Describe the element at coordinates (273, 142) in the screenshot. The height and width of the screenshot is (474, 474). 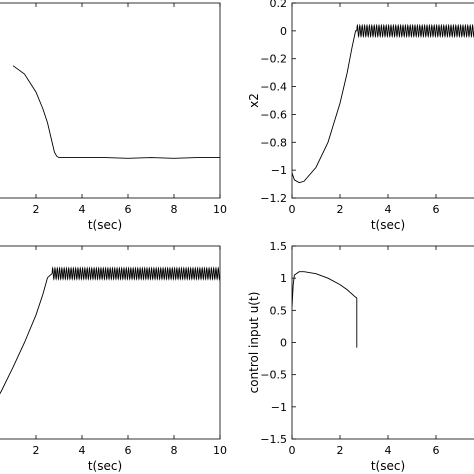
I see `y-tick-label: −0.8` at that location.